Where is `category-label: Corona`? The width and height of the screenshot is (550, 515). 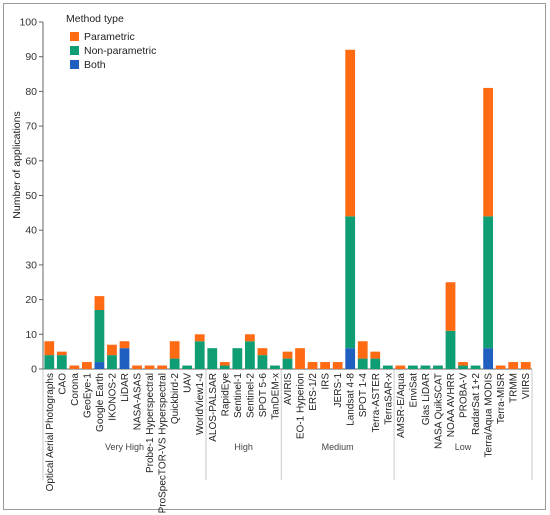
category-label: Corona is located at coordinates (75, 389).